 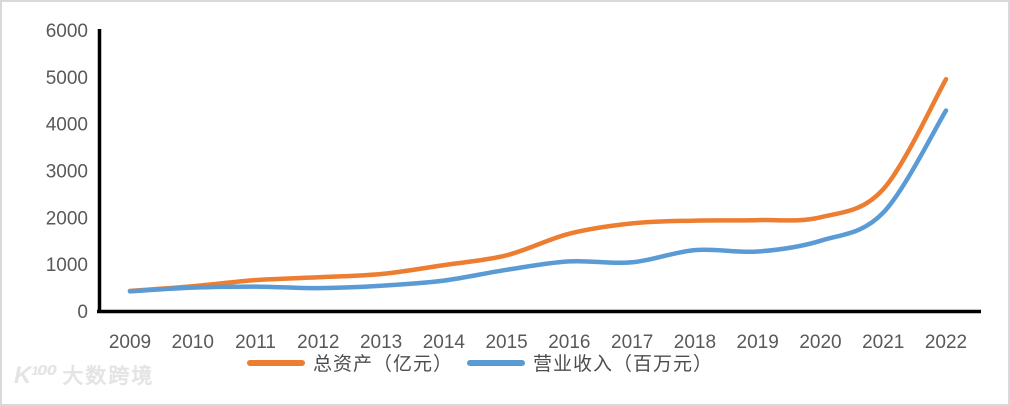 What do you see at coordinates (67, 78) in the screenshot?
I see `y-tick-label: 5000` at bounding box center [67, 78].